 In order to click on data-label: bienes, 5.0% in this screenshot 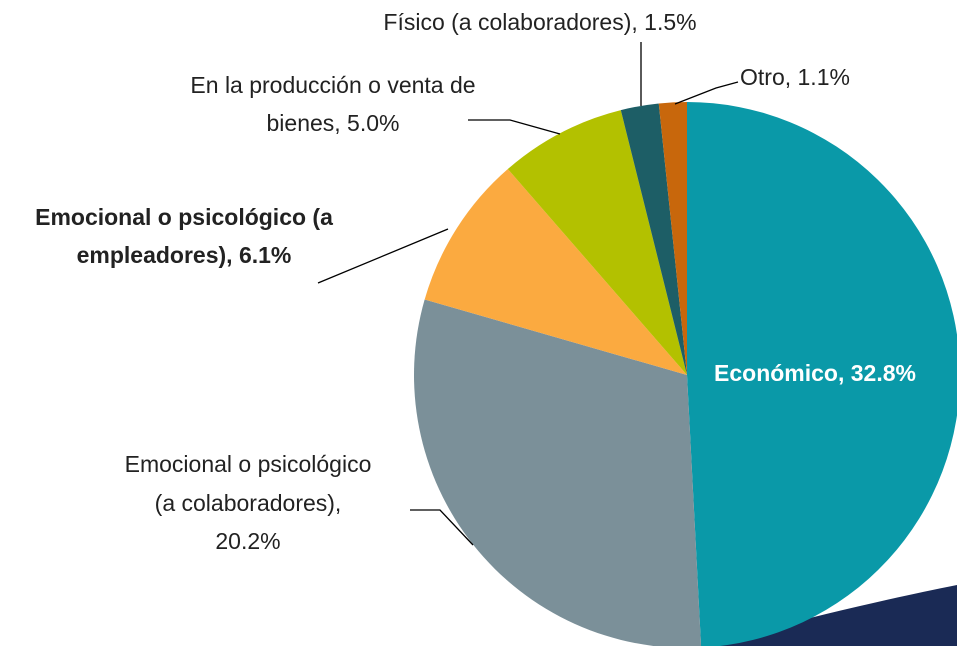, I will do `click(333, 123)`.